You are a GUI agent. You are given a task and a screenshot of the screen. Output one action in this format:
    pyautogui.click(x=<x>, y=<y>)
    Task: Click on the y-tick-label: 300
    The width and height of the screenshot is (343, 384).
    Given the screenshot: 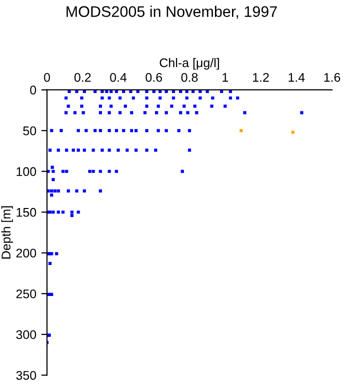 What is the action you would take?
    pyautogui.click(x=26, y=335)
    